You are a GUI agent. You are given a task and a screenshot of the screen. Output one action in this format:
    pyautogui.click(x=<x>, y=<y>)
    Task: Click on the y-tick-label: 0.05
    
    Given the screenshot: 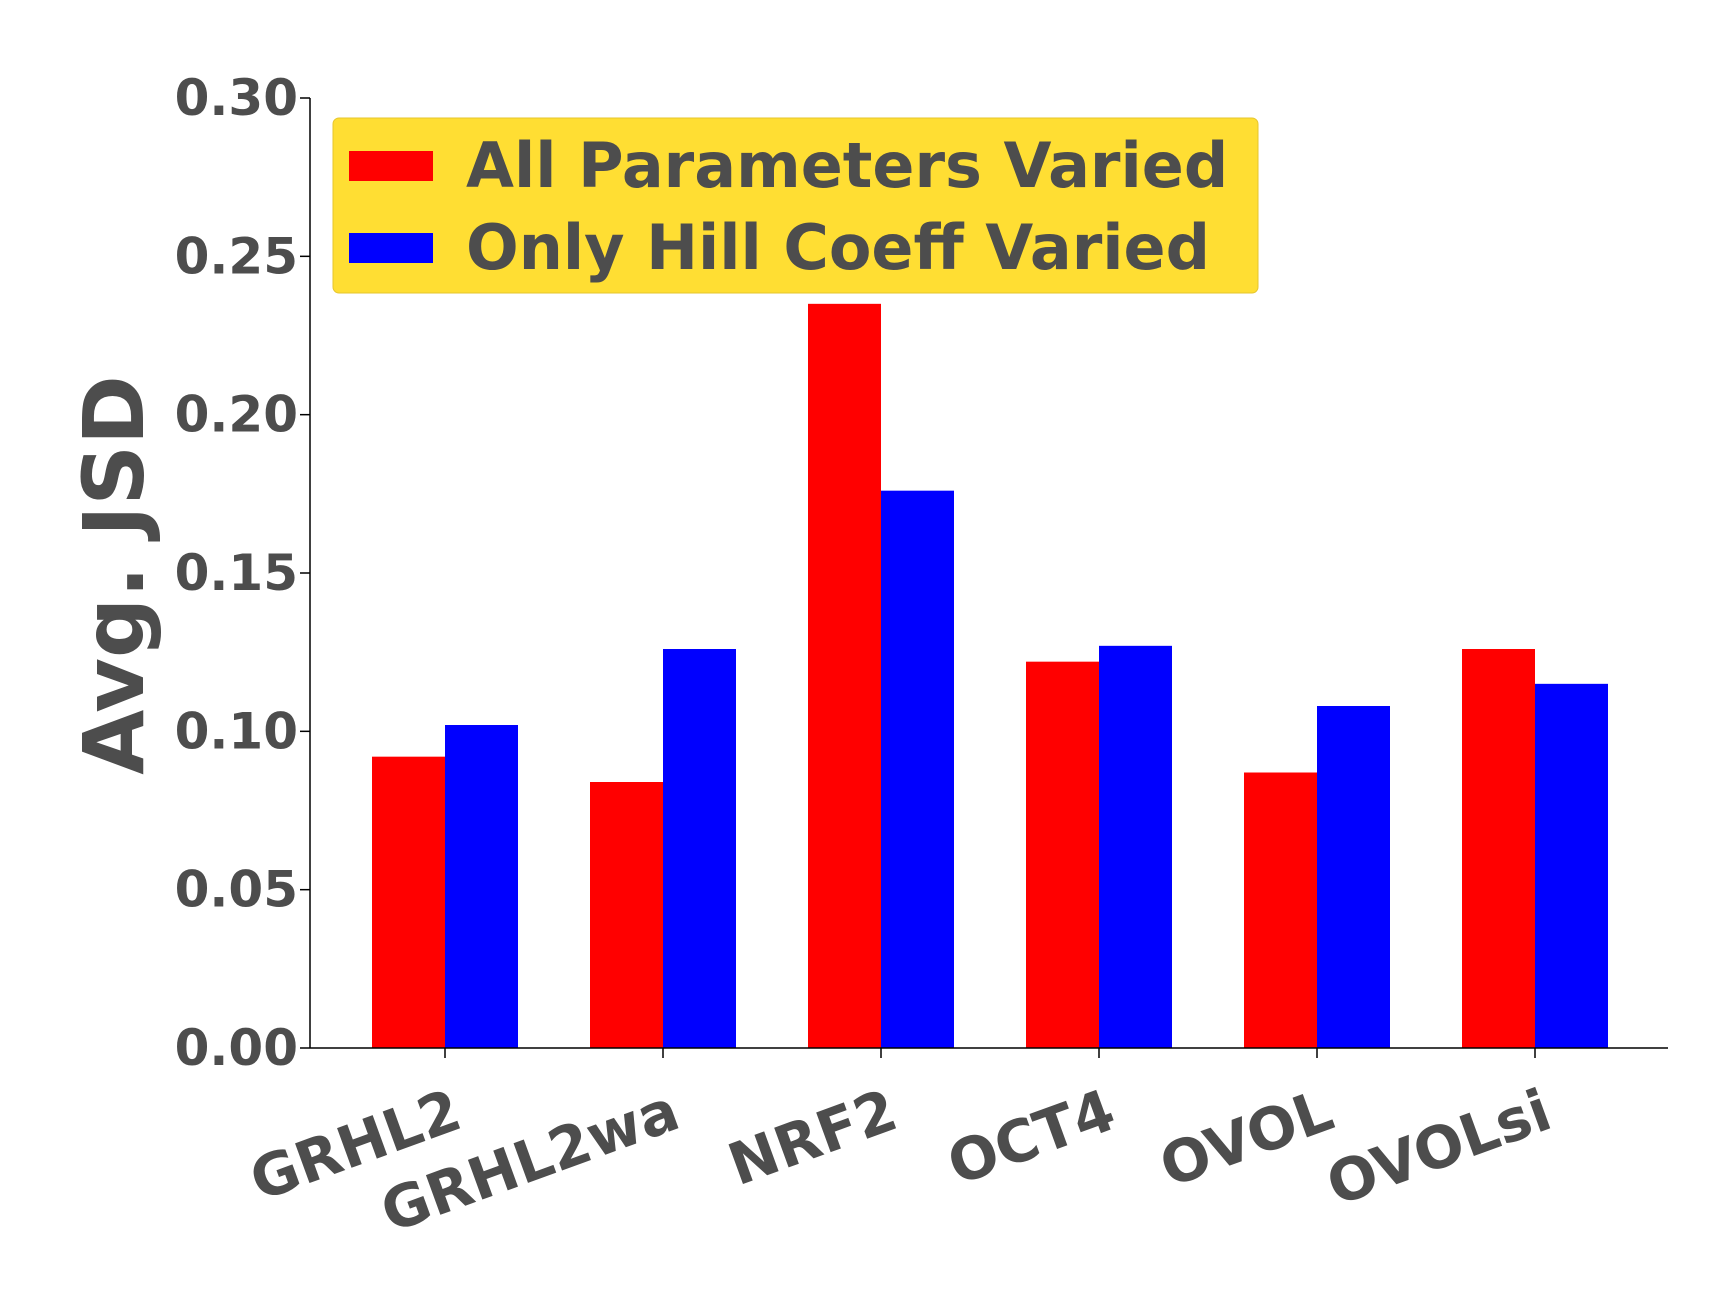 What is the action you would take?
    pyautogui.click(x=236, y=890)
    